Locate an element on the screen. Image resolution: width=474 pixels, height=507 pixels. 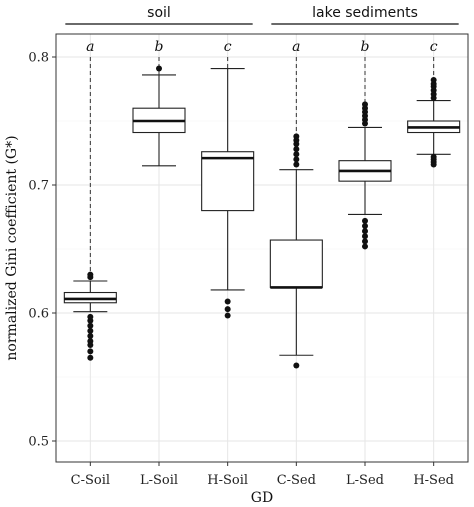
group-label-1: lake sediments is located at coordinates (365, 13).